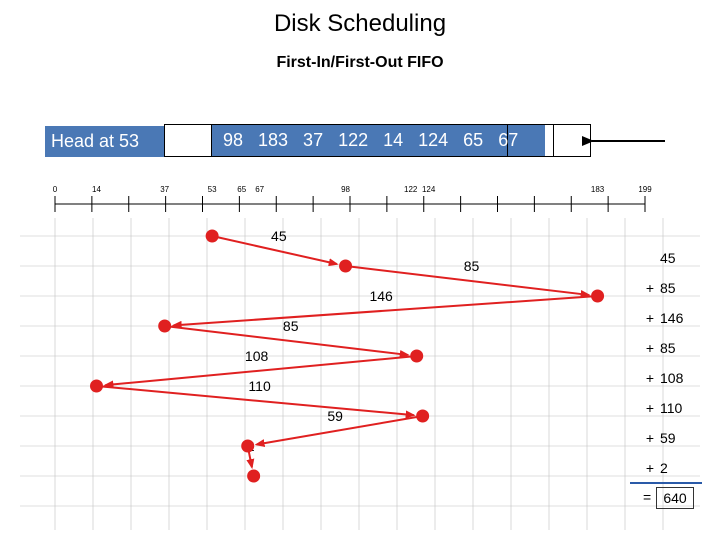 The image size is (720, 540). I want to click on movement-label: 110, so click(259, 386).